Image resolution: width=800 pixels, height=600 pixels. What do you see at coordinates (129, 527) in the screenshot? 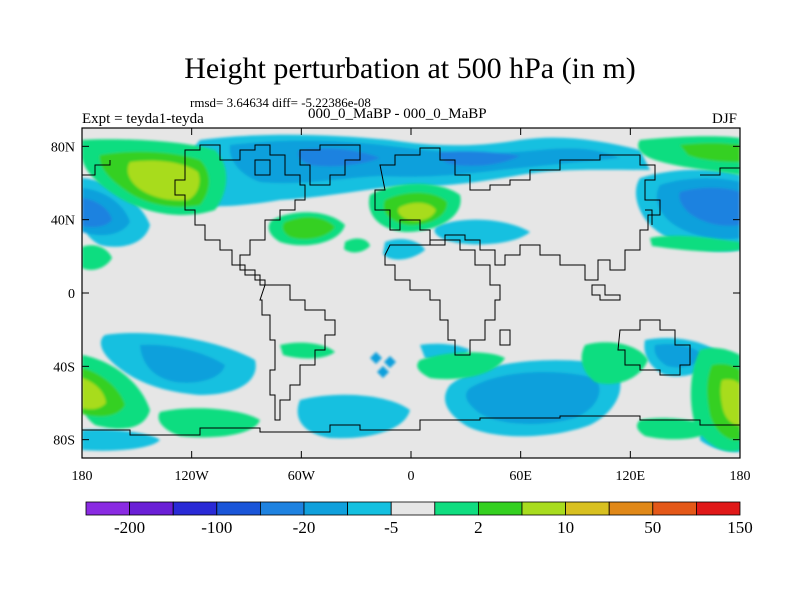
I see `colorbar-label: -200` at bounding box center [129, 527].